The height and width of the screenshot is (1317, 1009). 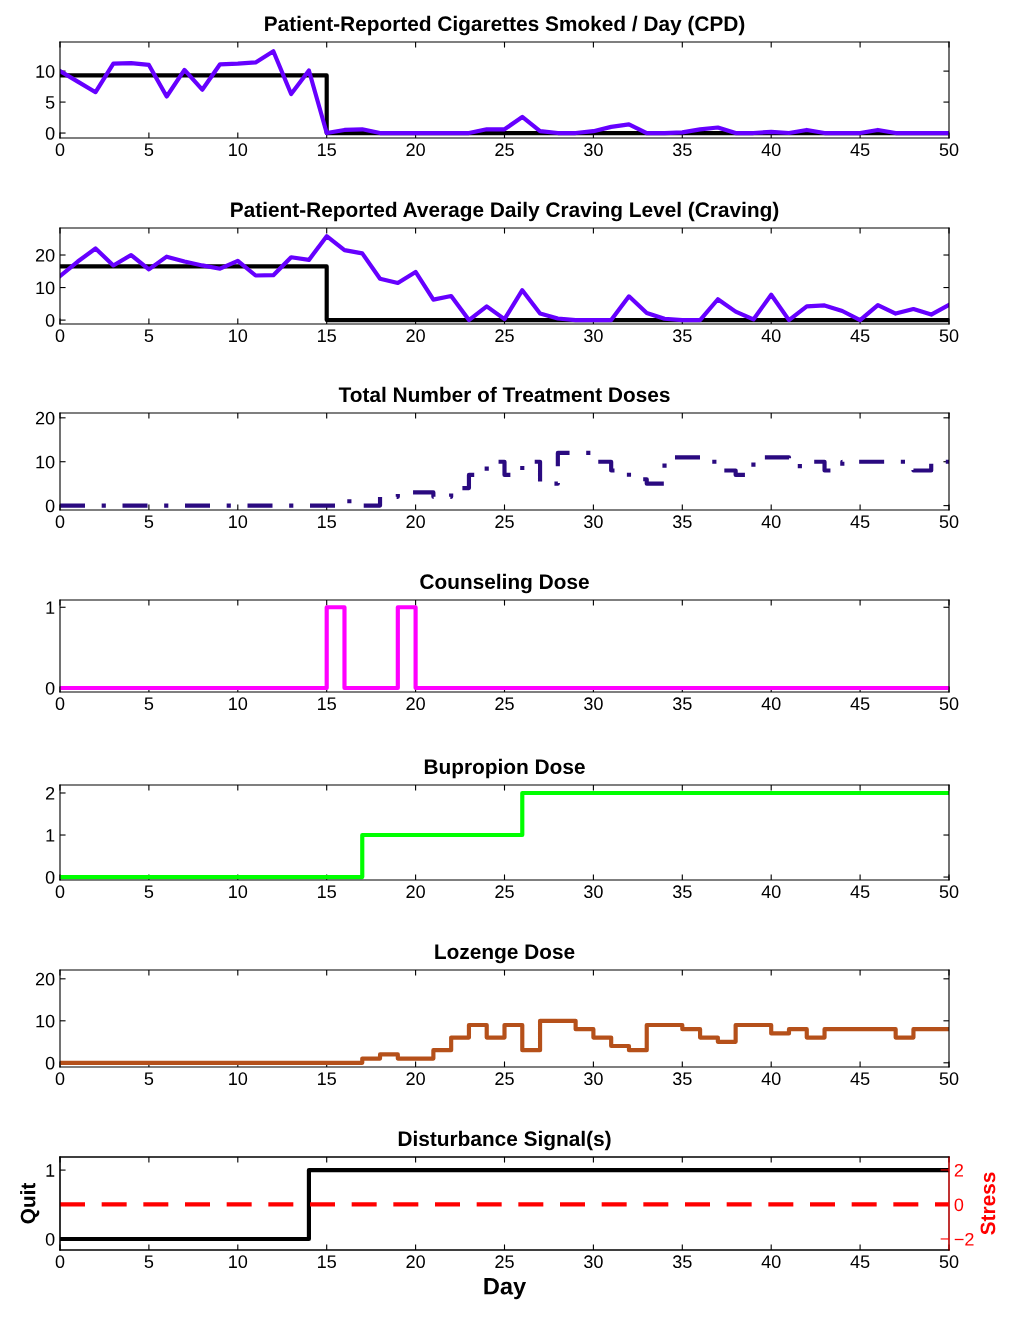 I want to click on y-axis-title: Quit, so click(x=30, y=1203).